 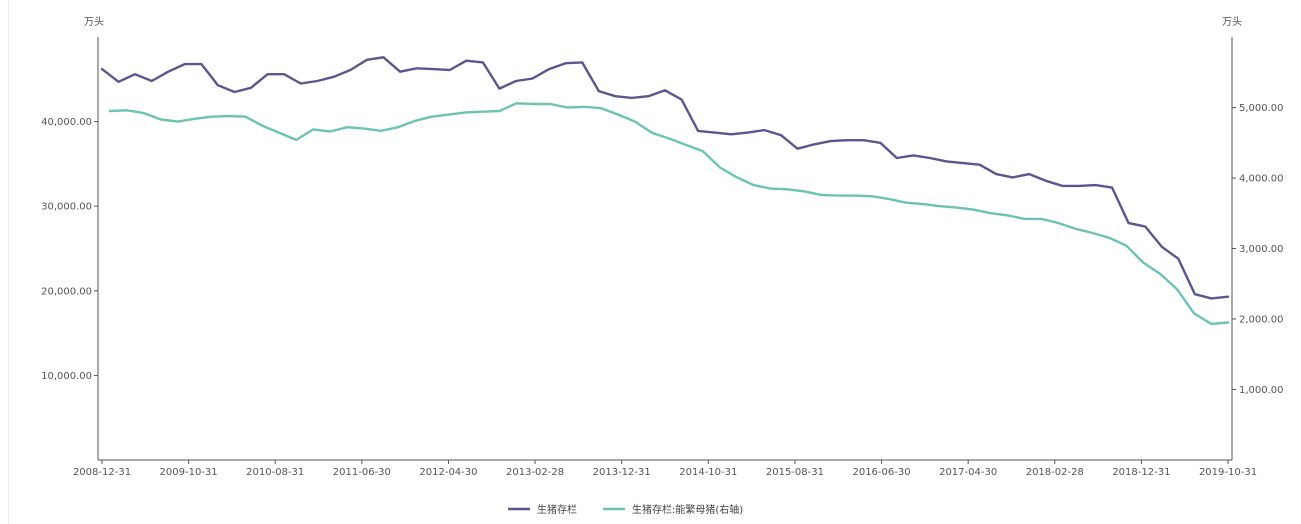 What do you see at coordinates (275, 472) in the screenshot?
I see `x-tick-label: 2010-08-31` at bounding box center [275, 472].